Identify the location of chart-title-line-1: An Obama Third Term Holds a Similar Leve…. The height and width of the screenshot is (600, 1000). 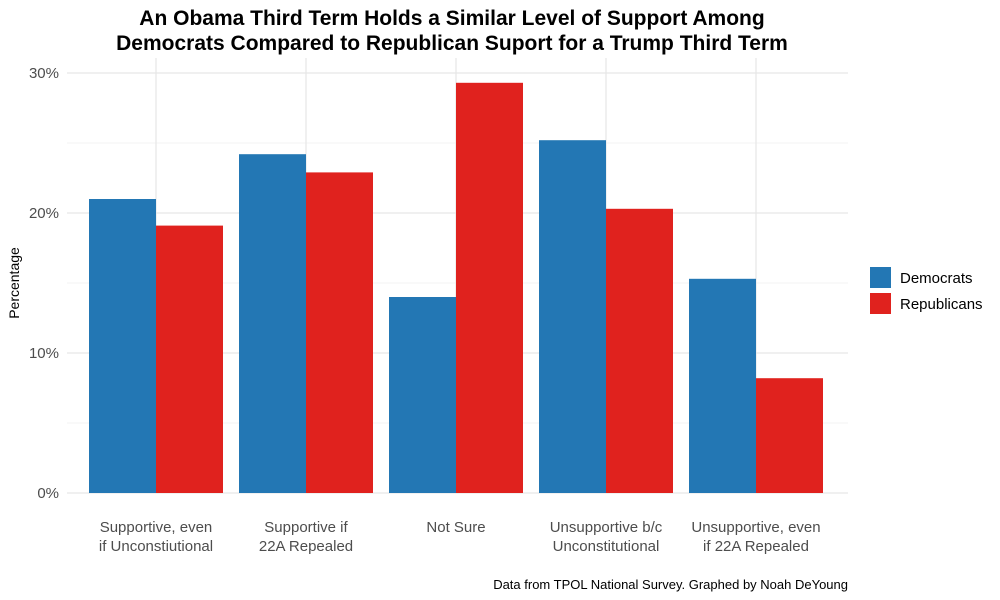
(451, 18).